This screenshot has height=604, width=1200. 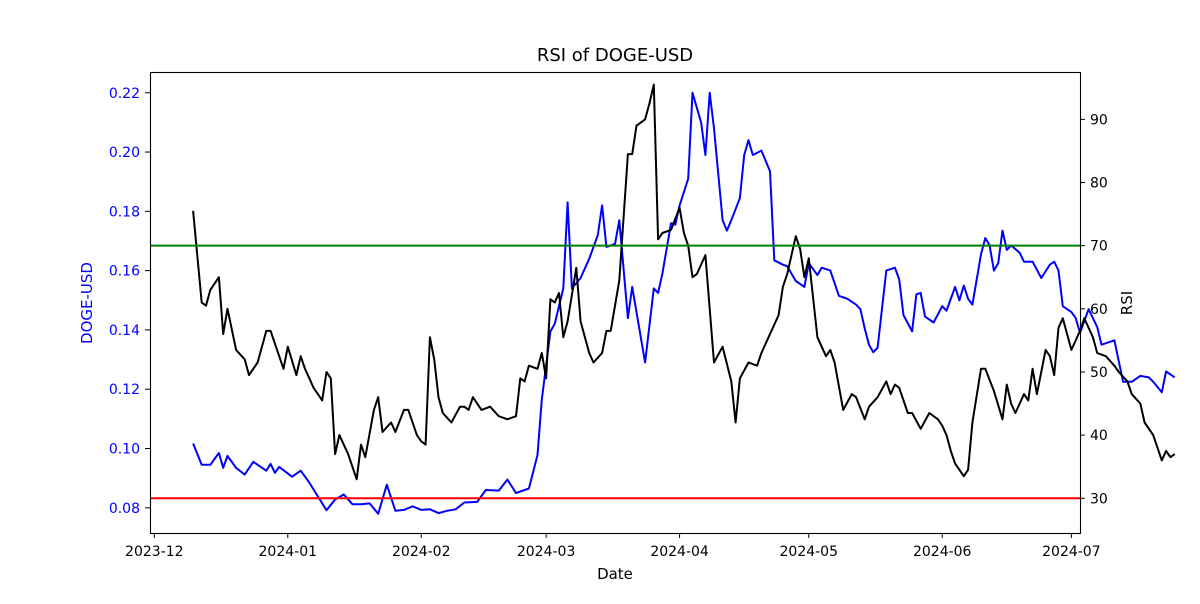 What do you see at coordinates (1099, 310) in the screenshot?
I see `y-right-tick-label: 60` at bounding box center [1099, 310].